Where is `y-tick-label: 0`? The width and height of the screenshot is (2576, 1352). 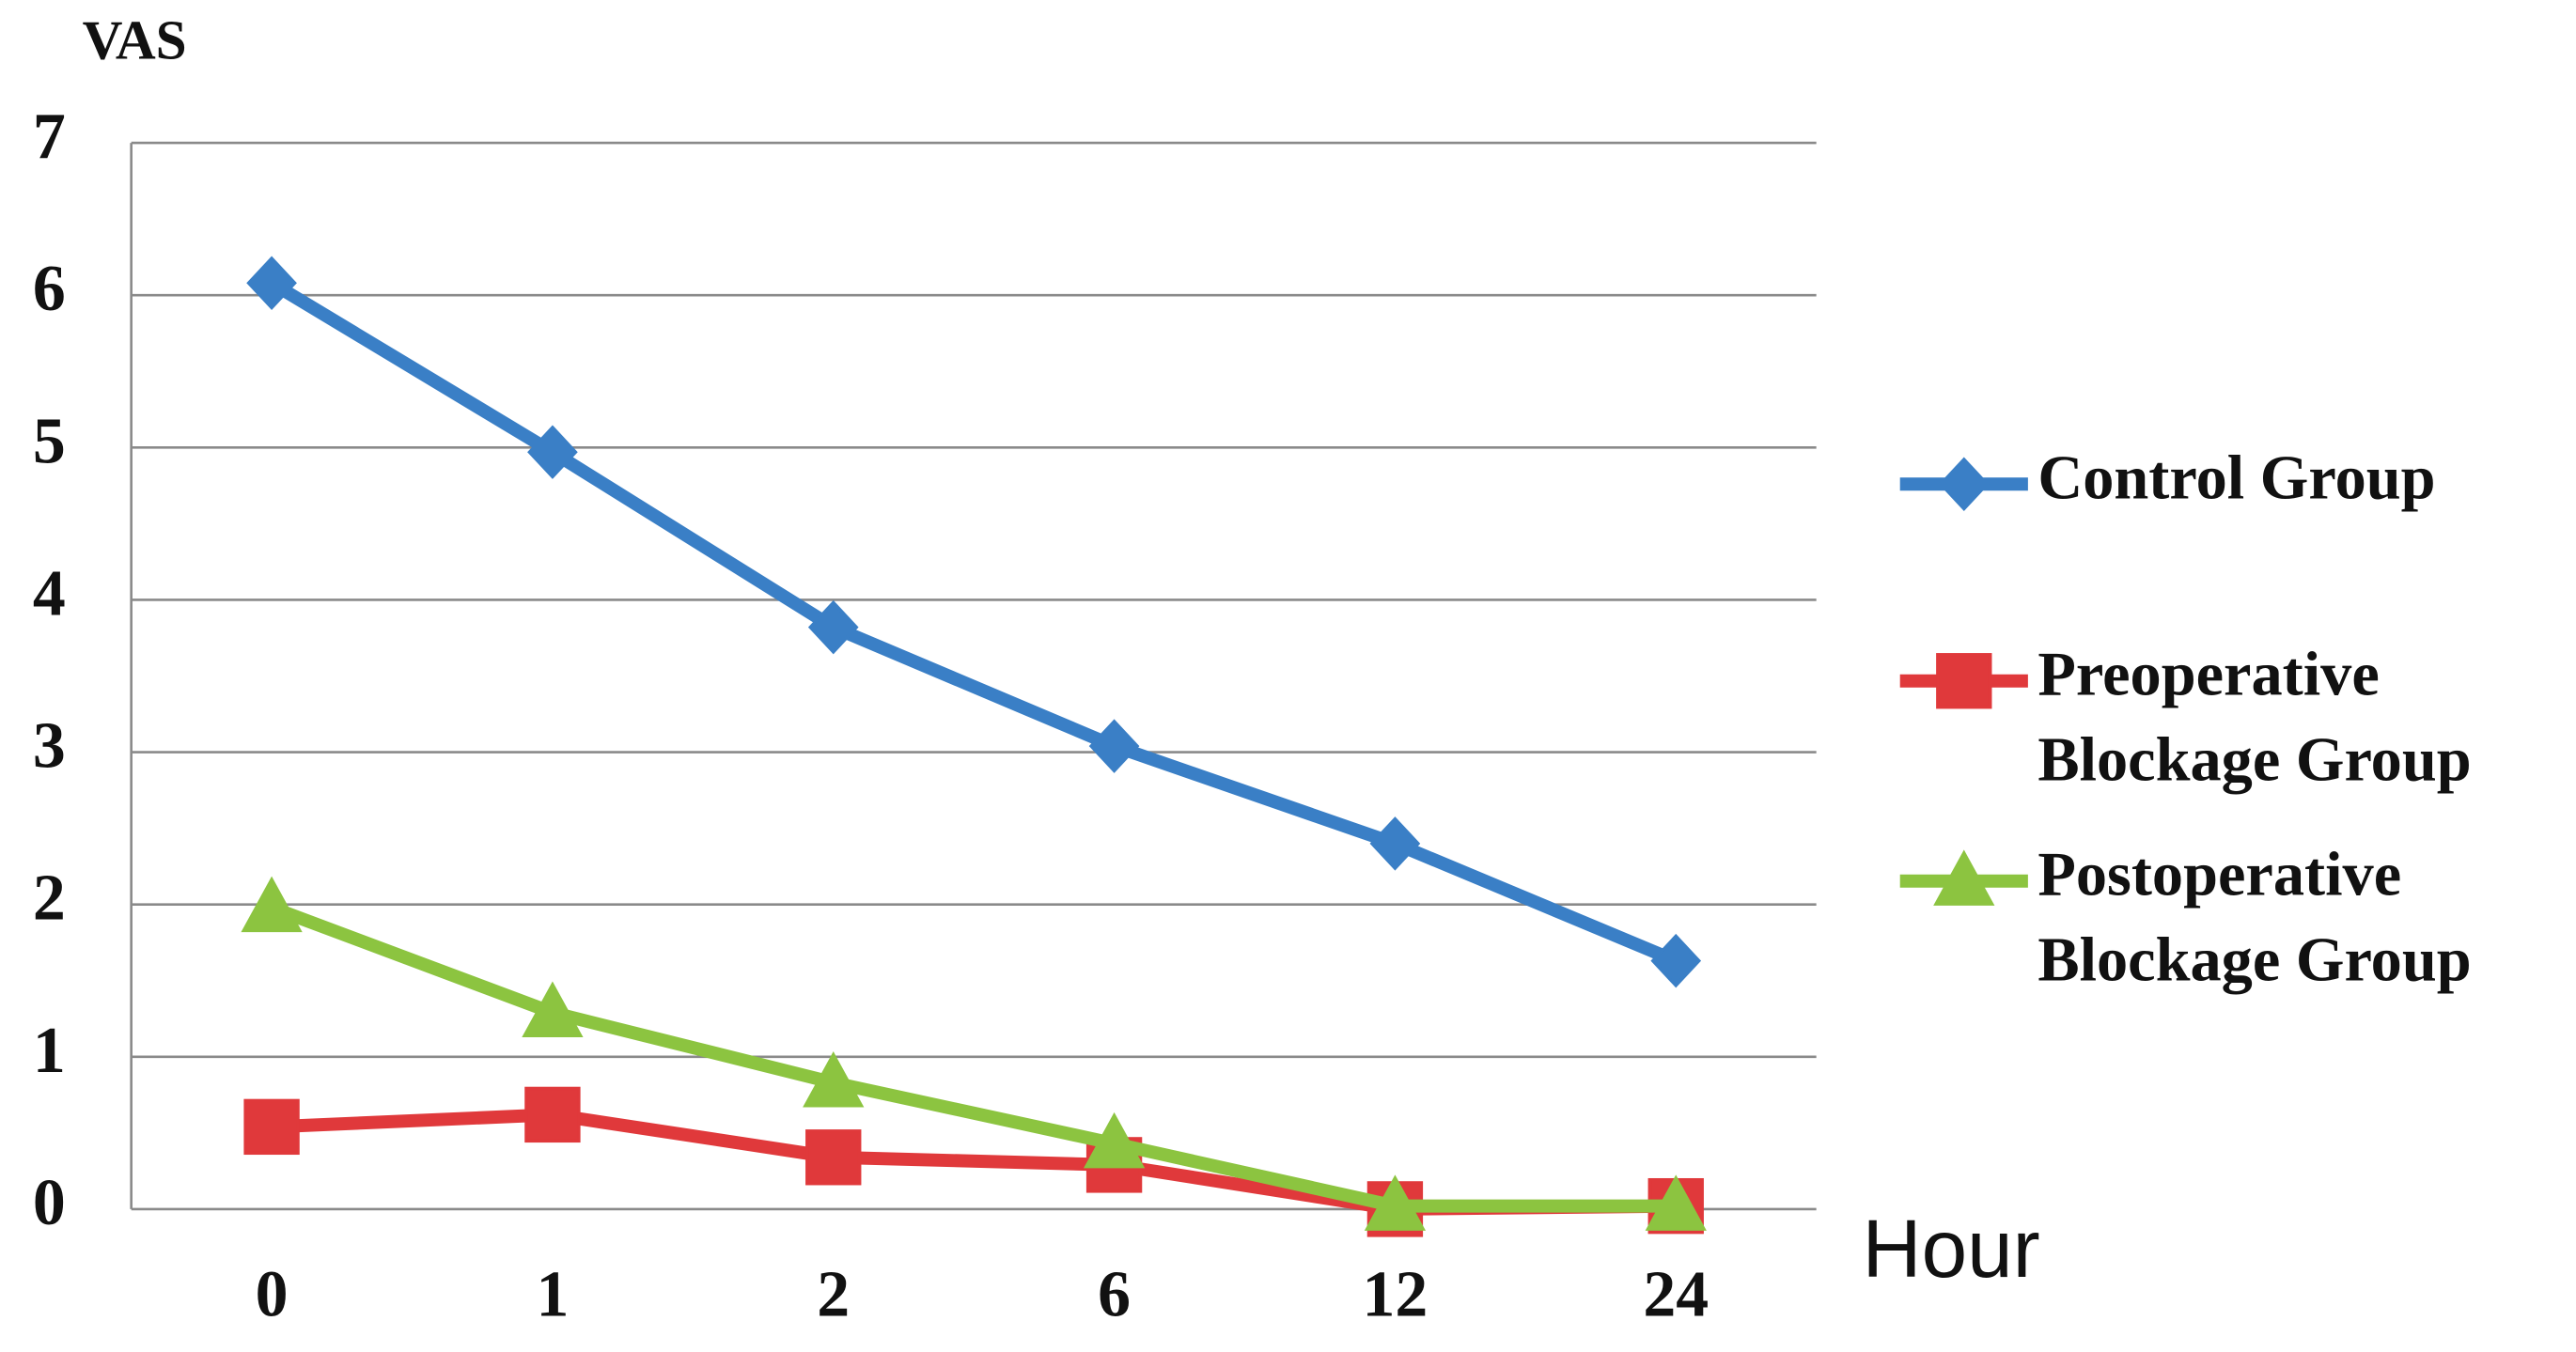
y-tick-label: 0 is located at coordinates (49, 1203).